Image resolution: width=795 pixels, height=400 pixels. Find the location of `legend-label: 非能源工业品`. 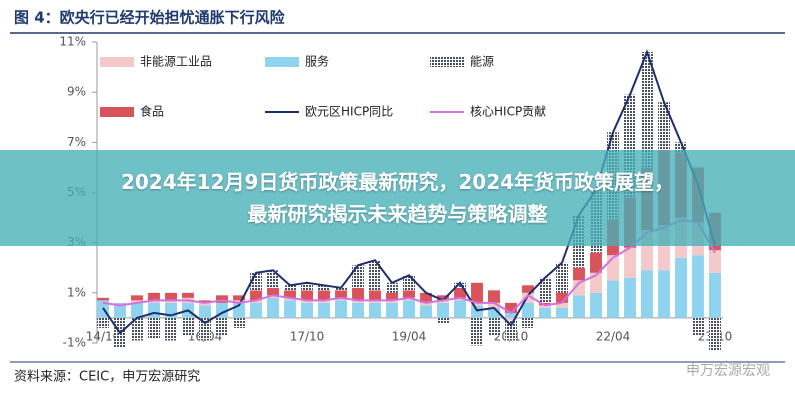

legend-label: 非能源工业品 is located at coordinates (176, 62).